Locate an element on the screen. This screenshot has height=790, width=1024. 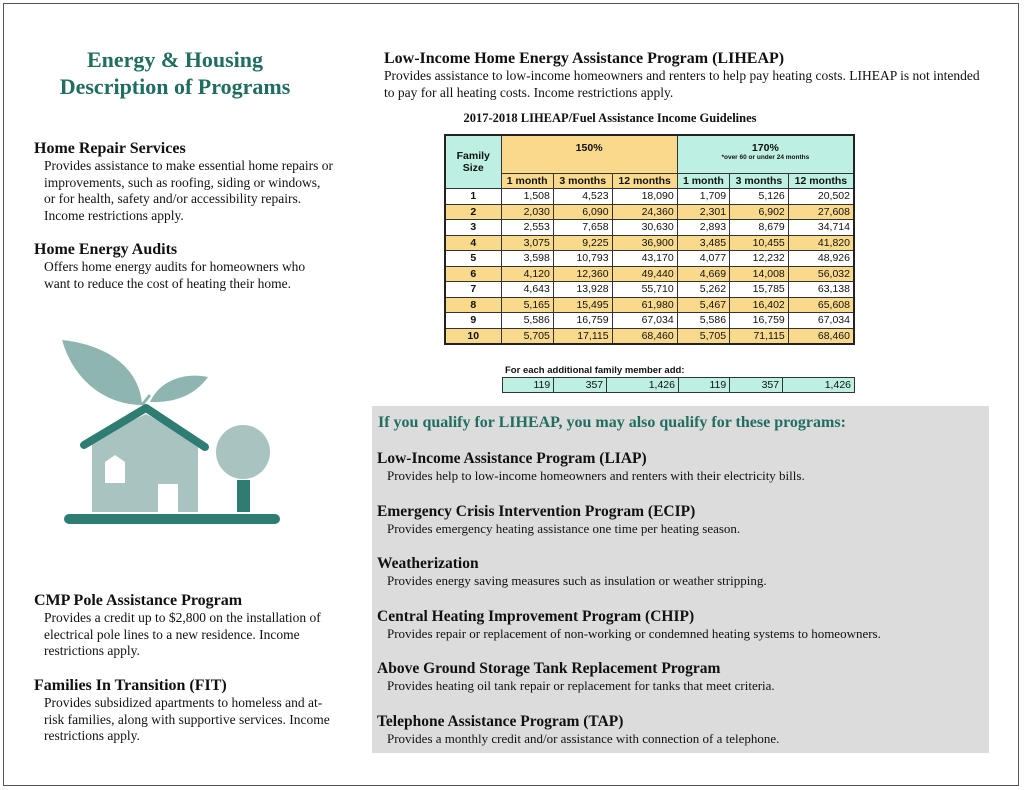
family-size-cell: 8 is located at coordinates (473, 304).